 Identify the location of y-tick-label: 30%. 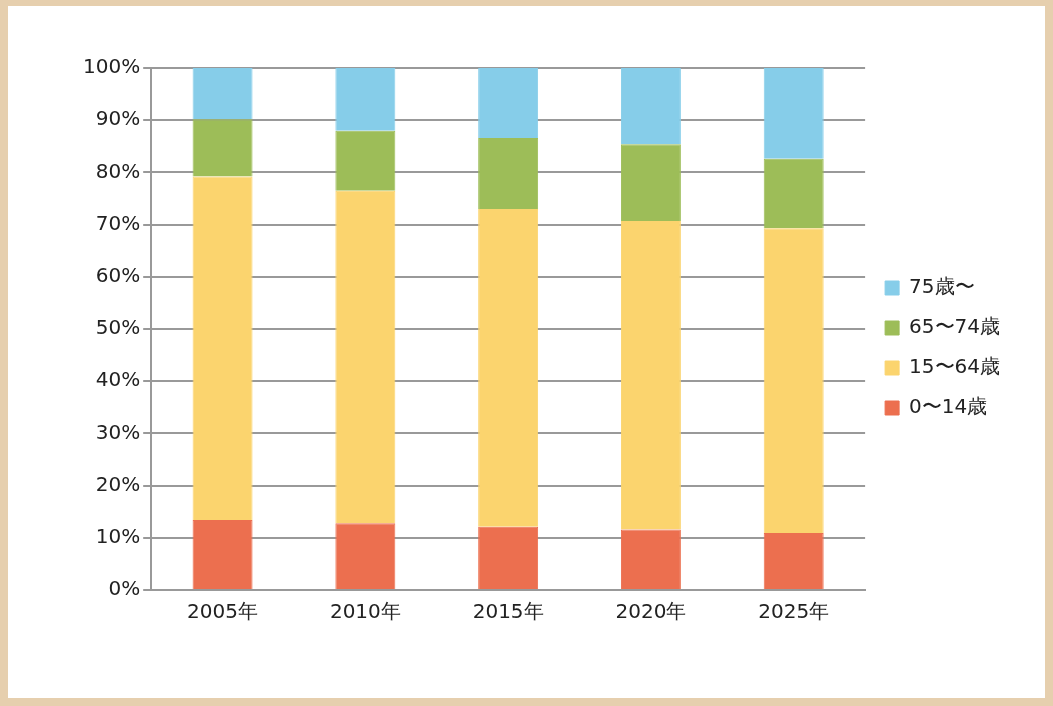
(118, 431).